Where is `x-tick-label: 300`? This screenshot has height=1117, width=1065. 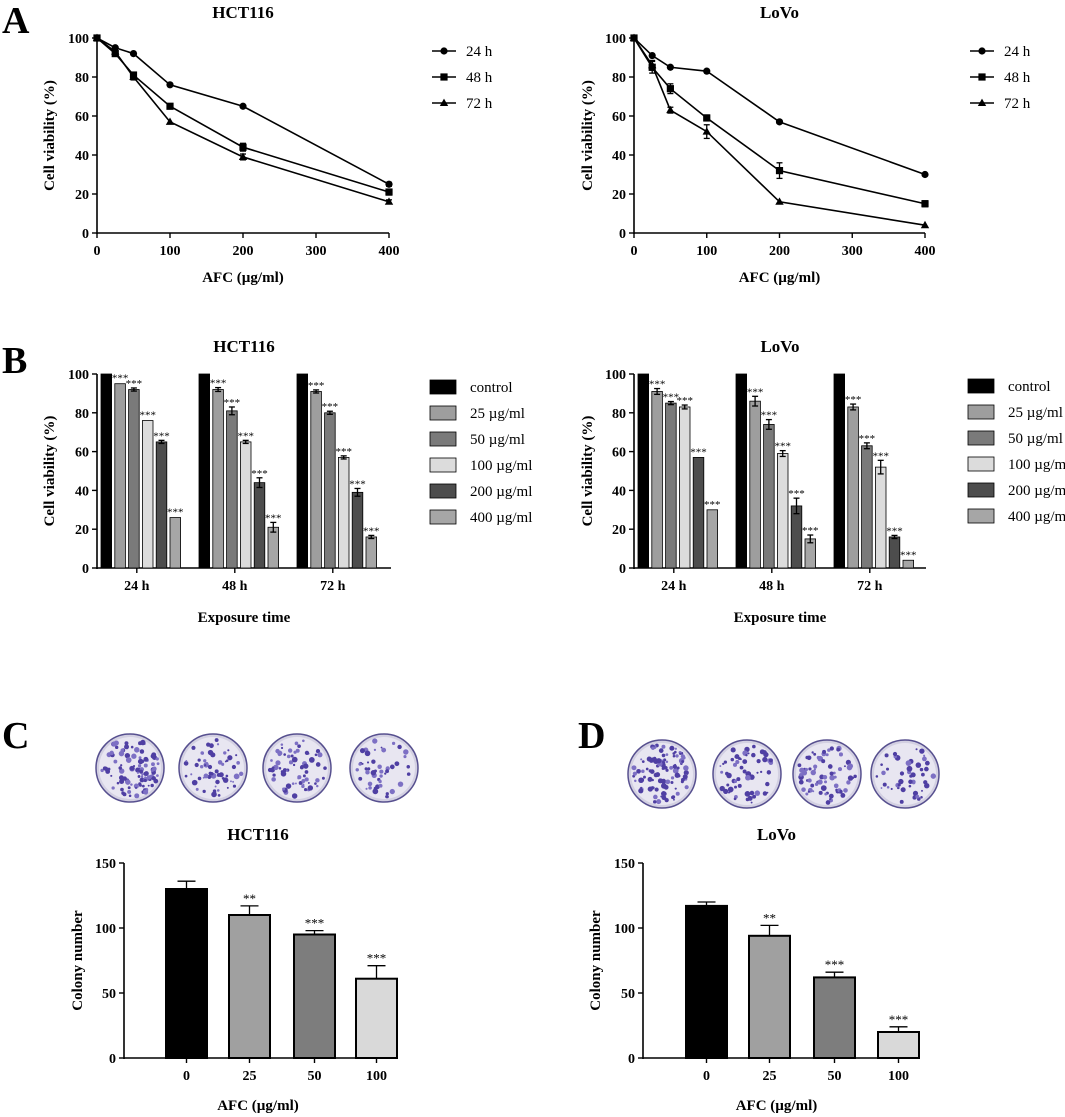
x-tick-label: 300 is located at coordinates (316, 251).